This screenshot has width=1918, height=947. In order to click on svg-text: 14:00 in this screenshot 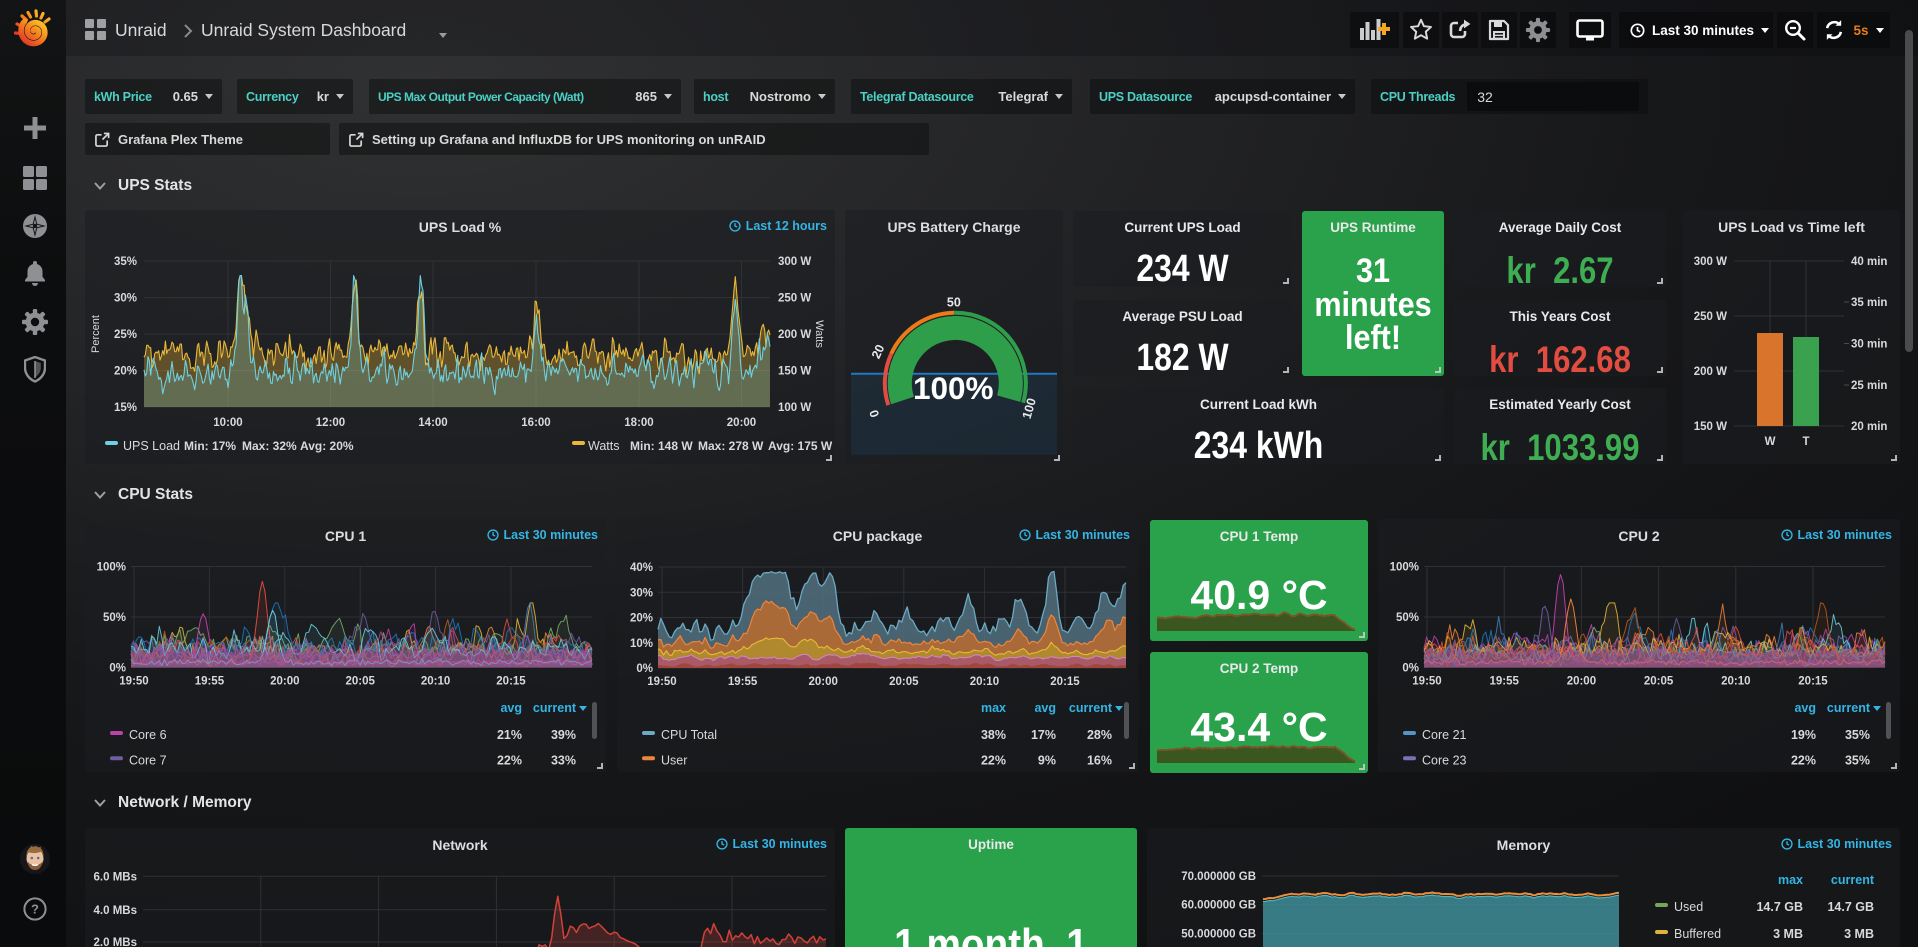, I will do `click(432, 423)`.